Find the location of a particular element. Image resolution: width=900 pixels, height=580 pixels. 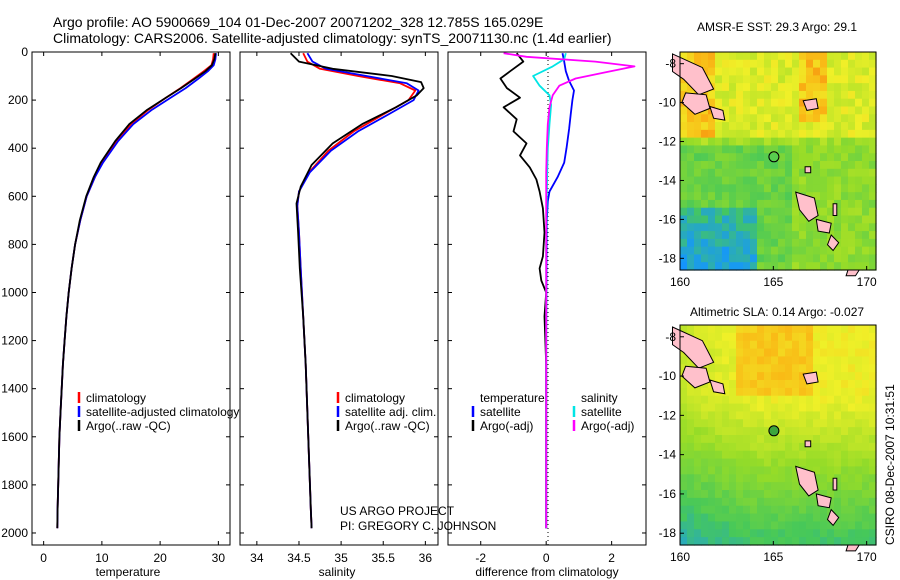

sst-map-float-marker is located at coordinates (774, 157).